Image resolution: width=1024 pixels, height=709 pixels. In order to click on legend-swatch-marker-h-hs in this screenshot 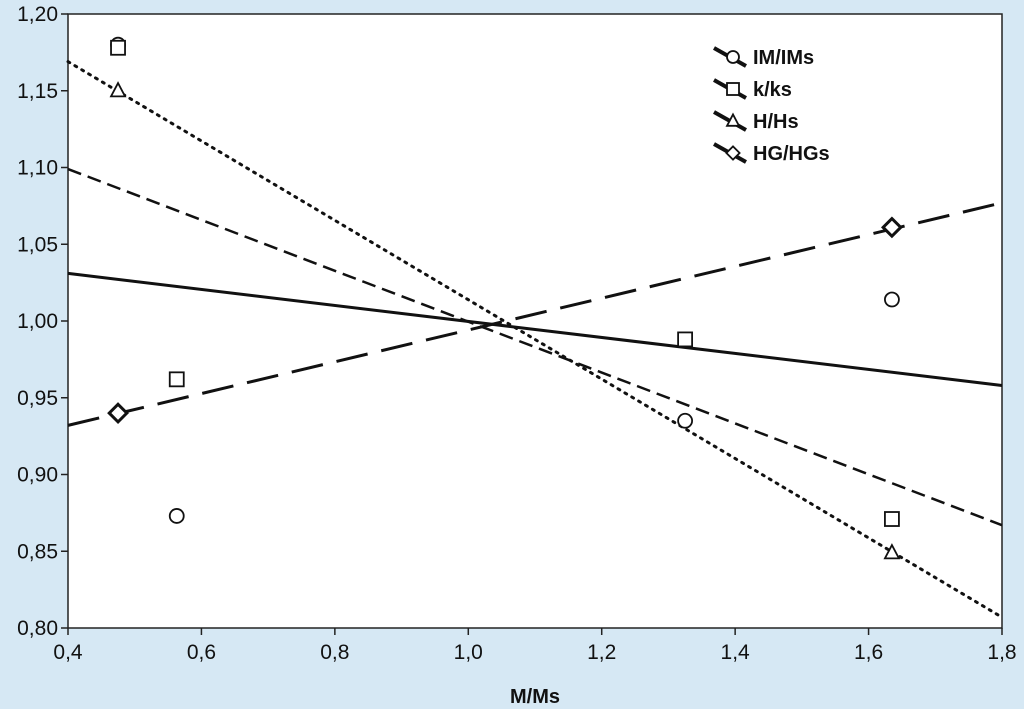, I will do `click(733, 119)`.